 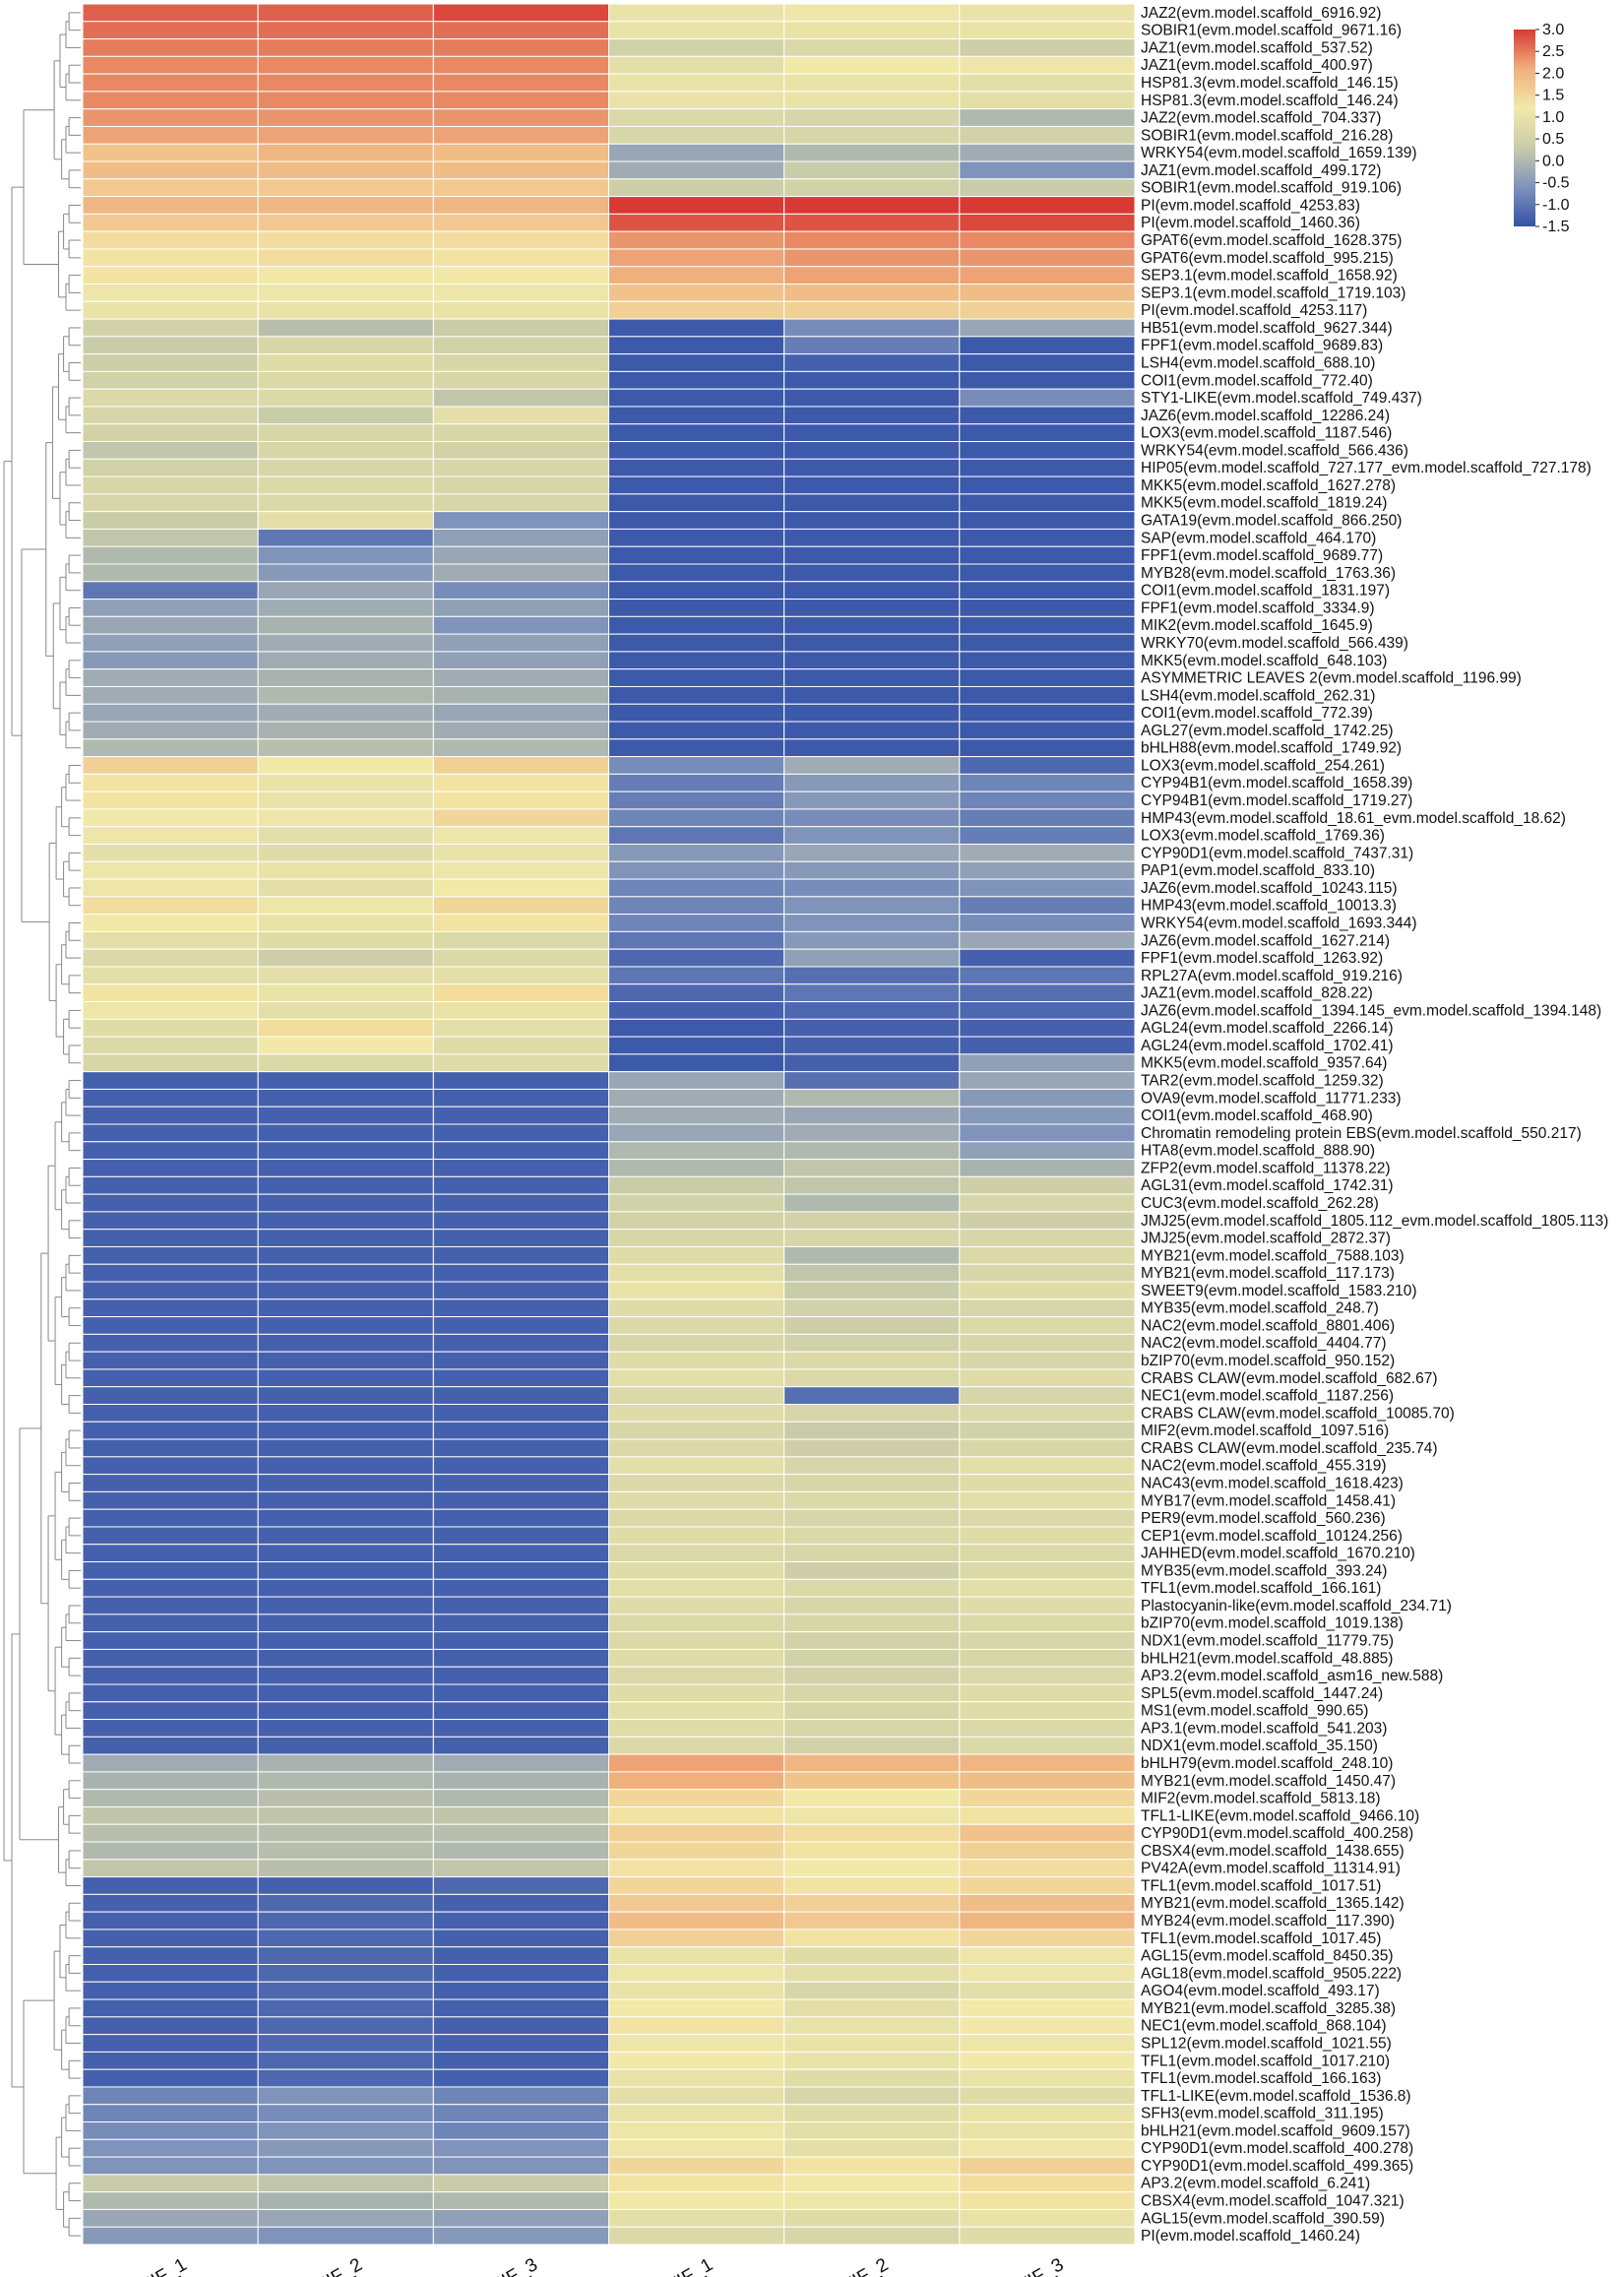 I want to click on row-label: MKK5(evm.model.scaffold_1627.278), so click(x=1268, y=485).